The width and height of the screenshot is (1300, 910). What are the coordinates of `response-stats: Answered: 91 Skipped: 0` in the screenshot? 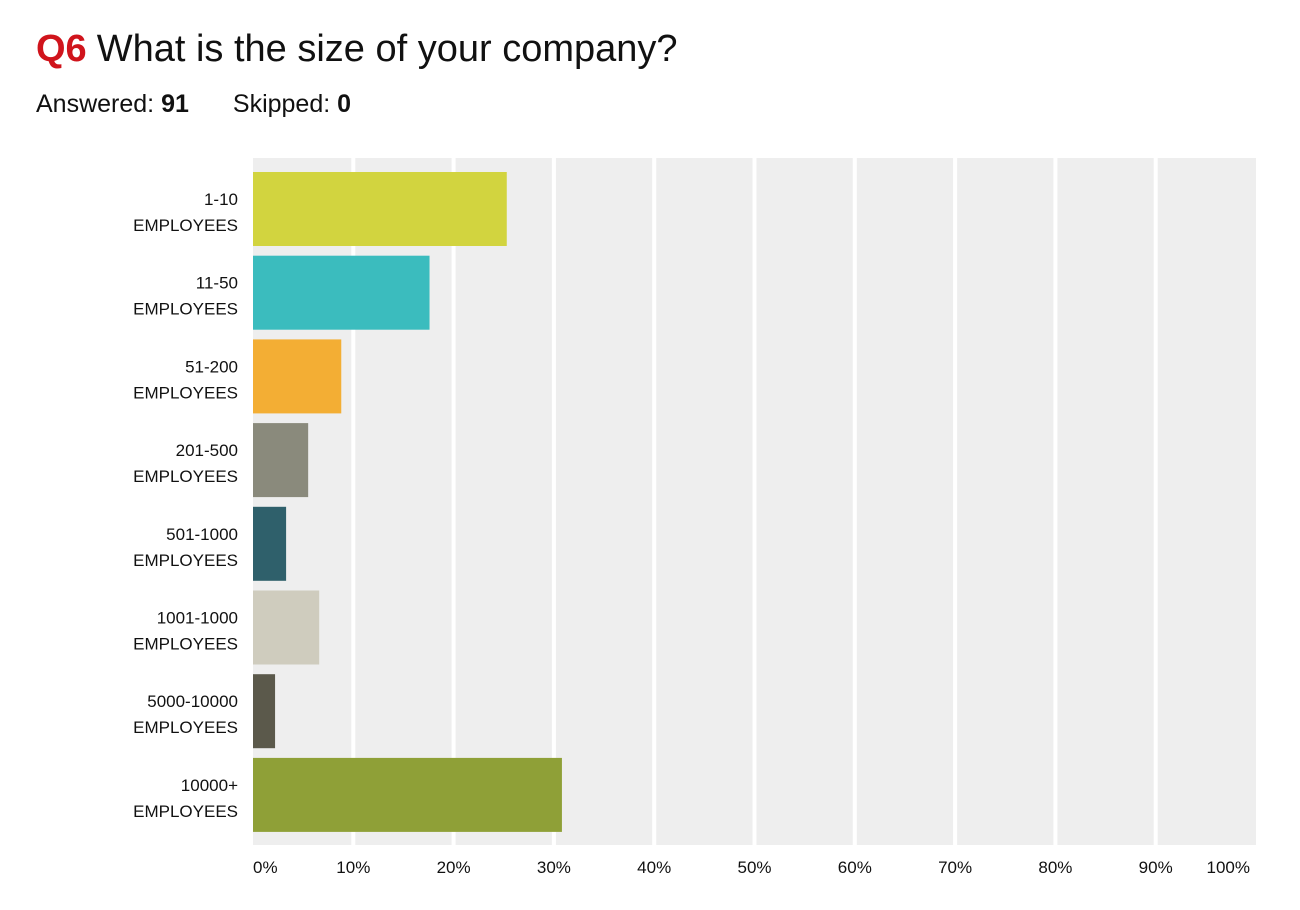 It's located at (193, 104).